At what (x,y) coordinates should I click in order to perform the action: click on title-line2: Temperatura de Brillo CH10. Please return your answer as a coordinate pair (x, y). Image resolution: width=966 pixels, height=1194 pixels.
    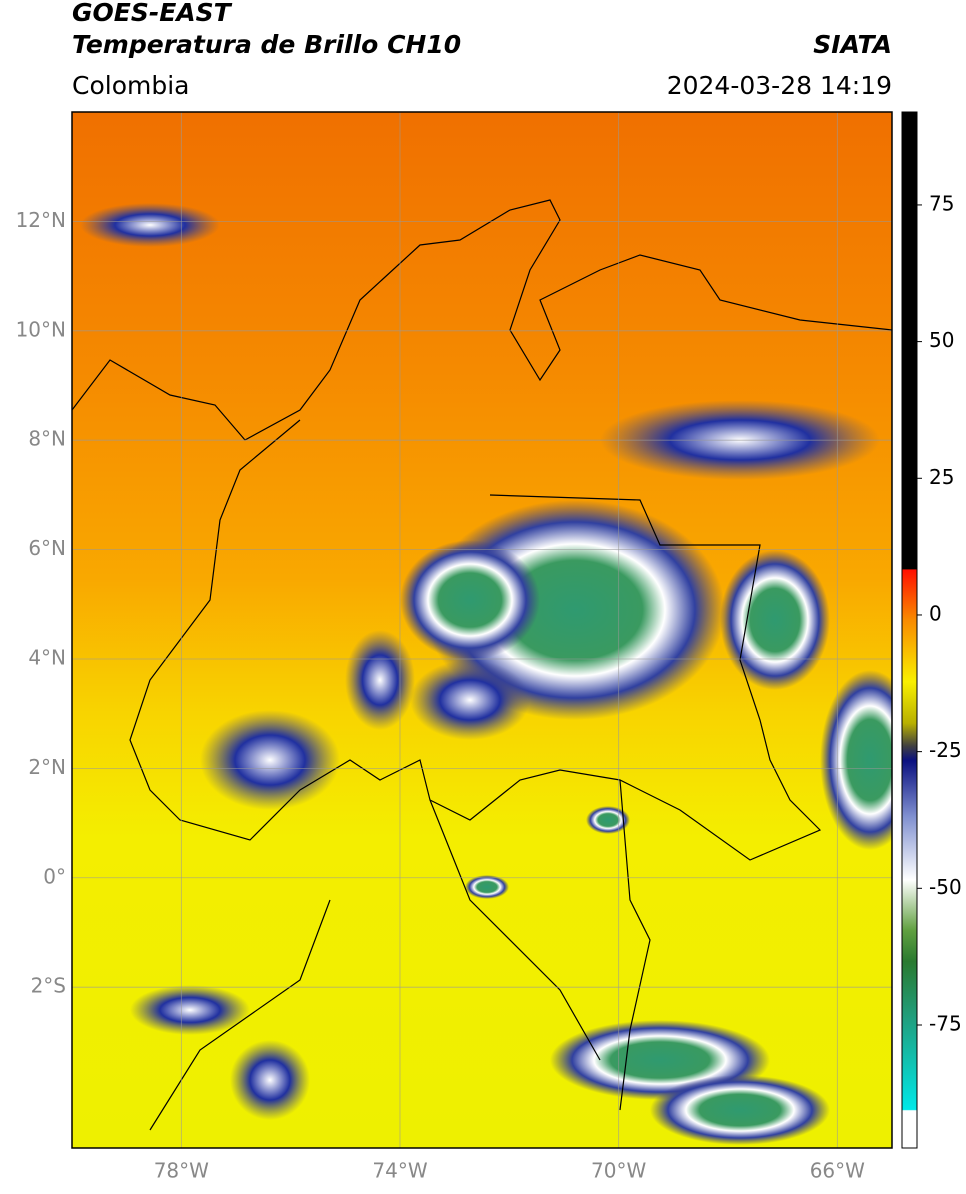
    Looking at the image, I should click on (266, 44).